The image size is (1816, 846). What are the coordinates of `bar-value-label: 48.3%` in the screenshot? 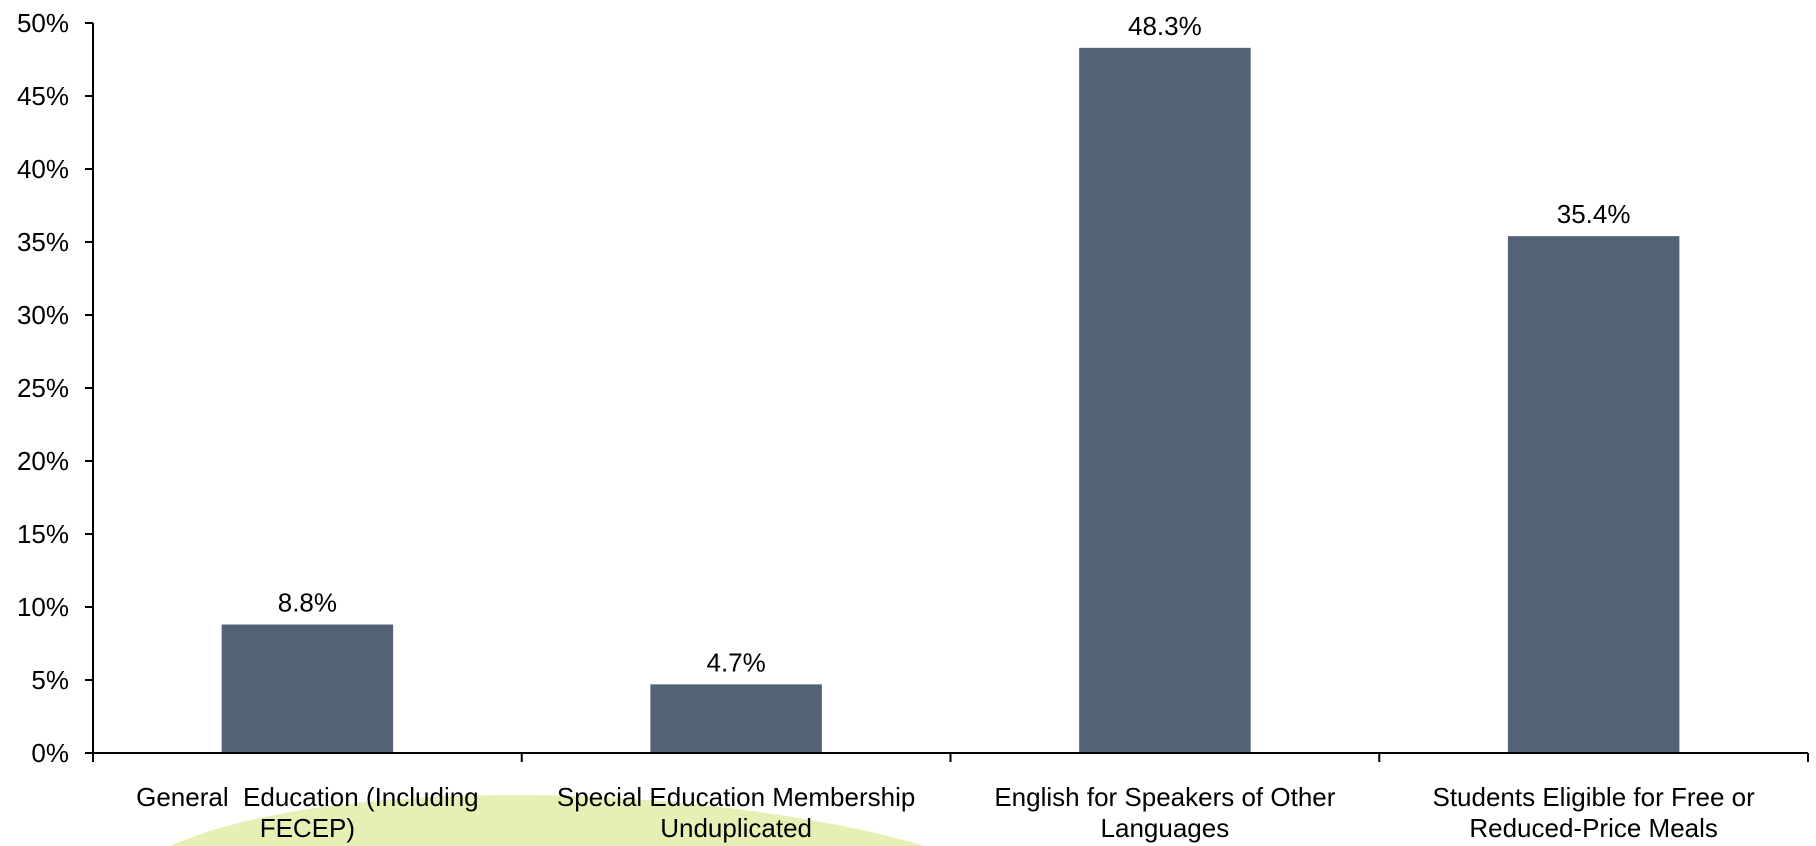 It's located at (1165, 26).